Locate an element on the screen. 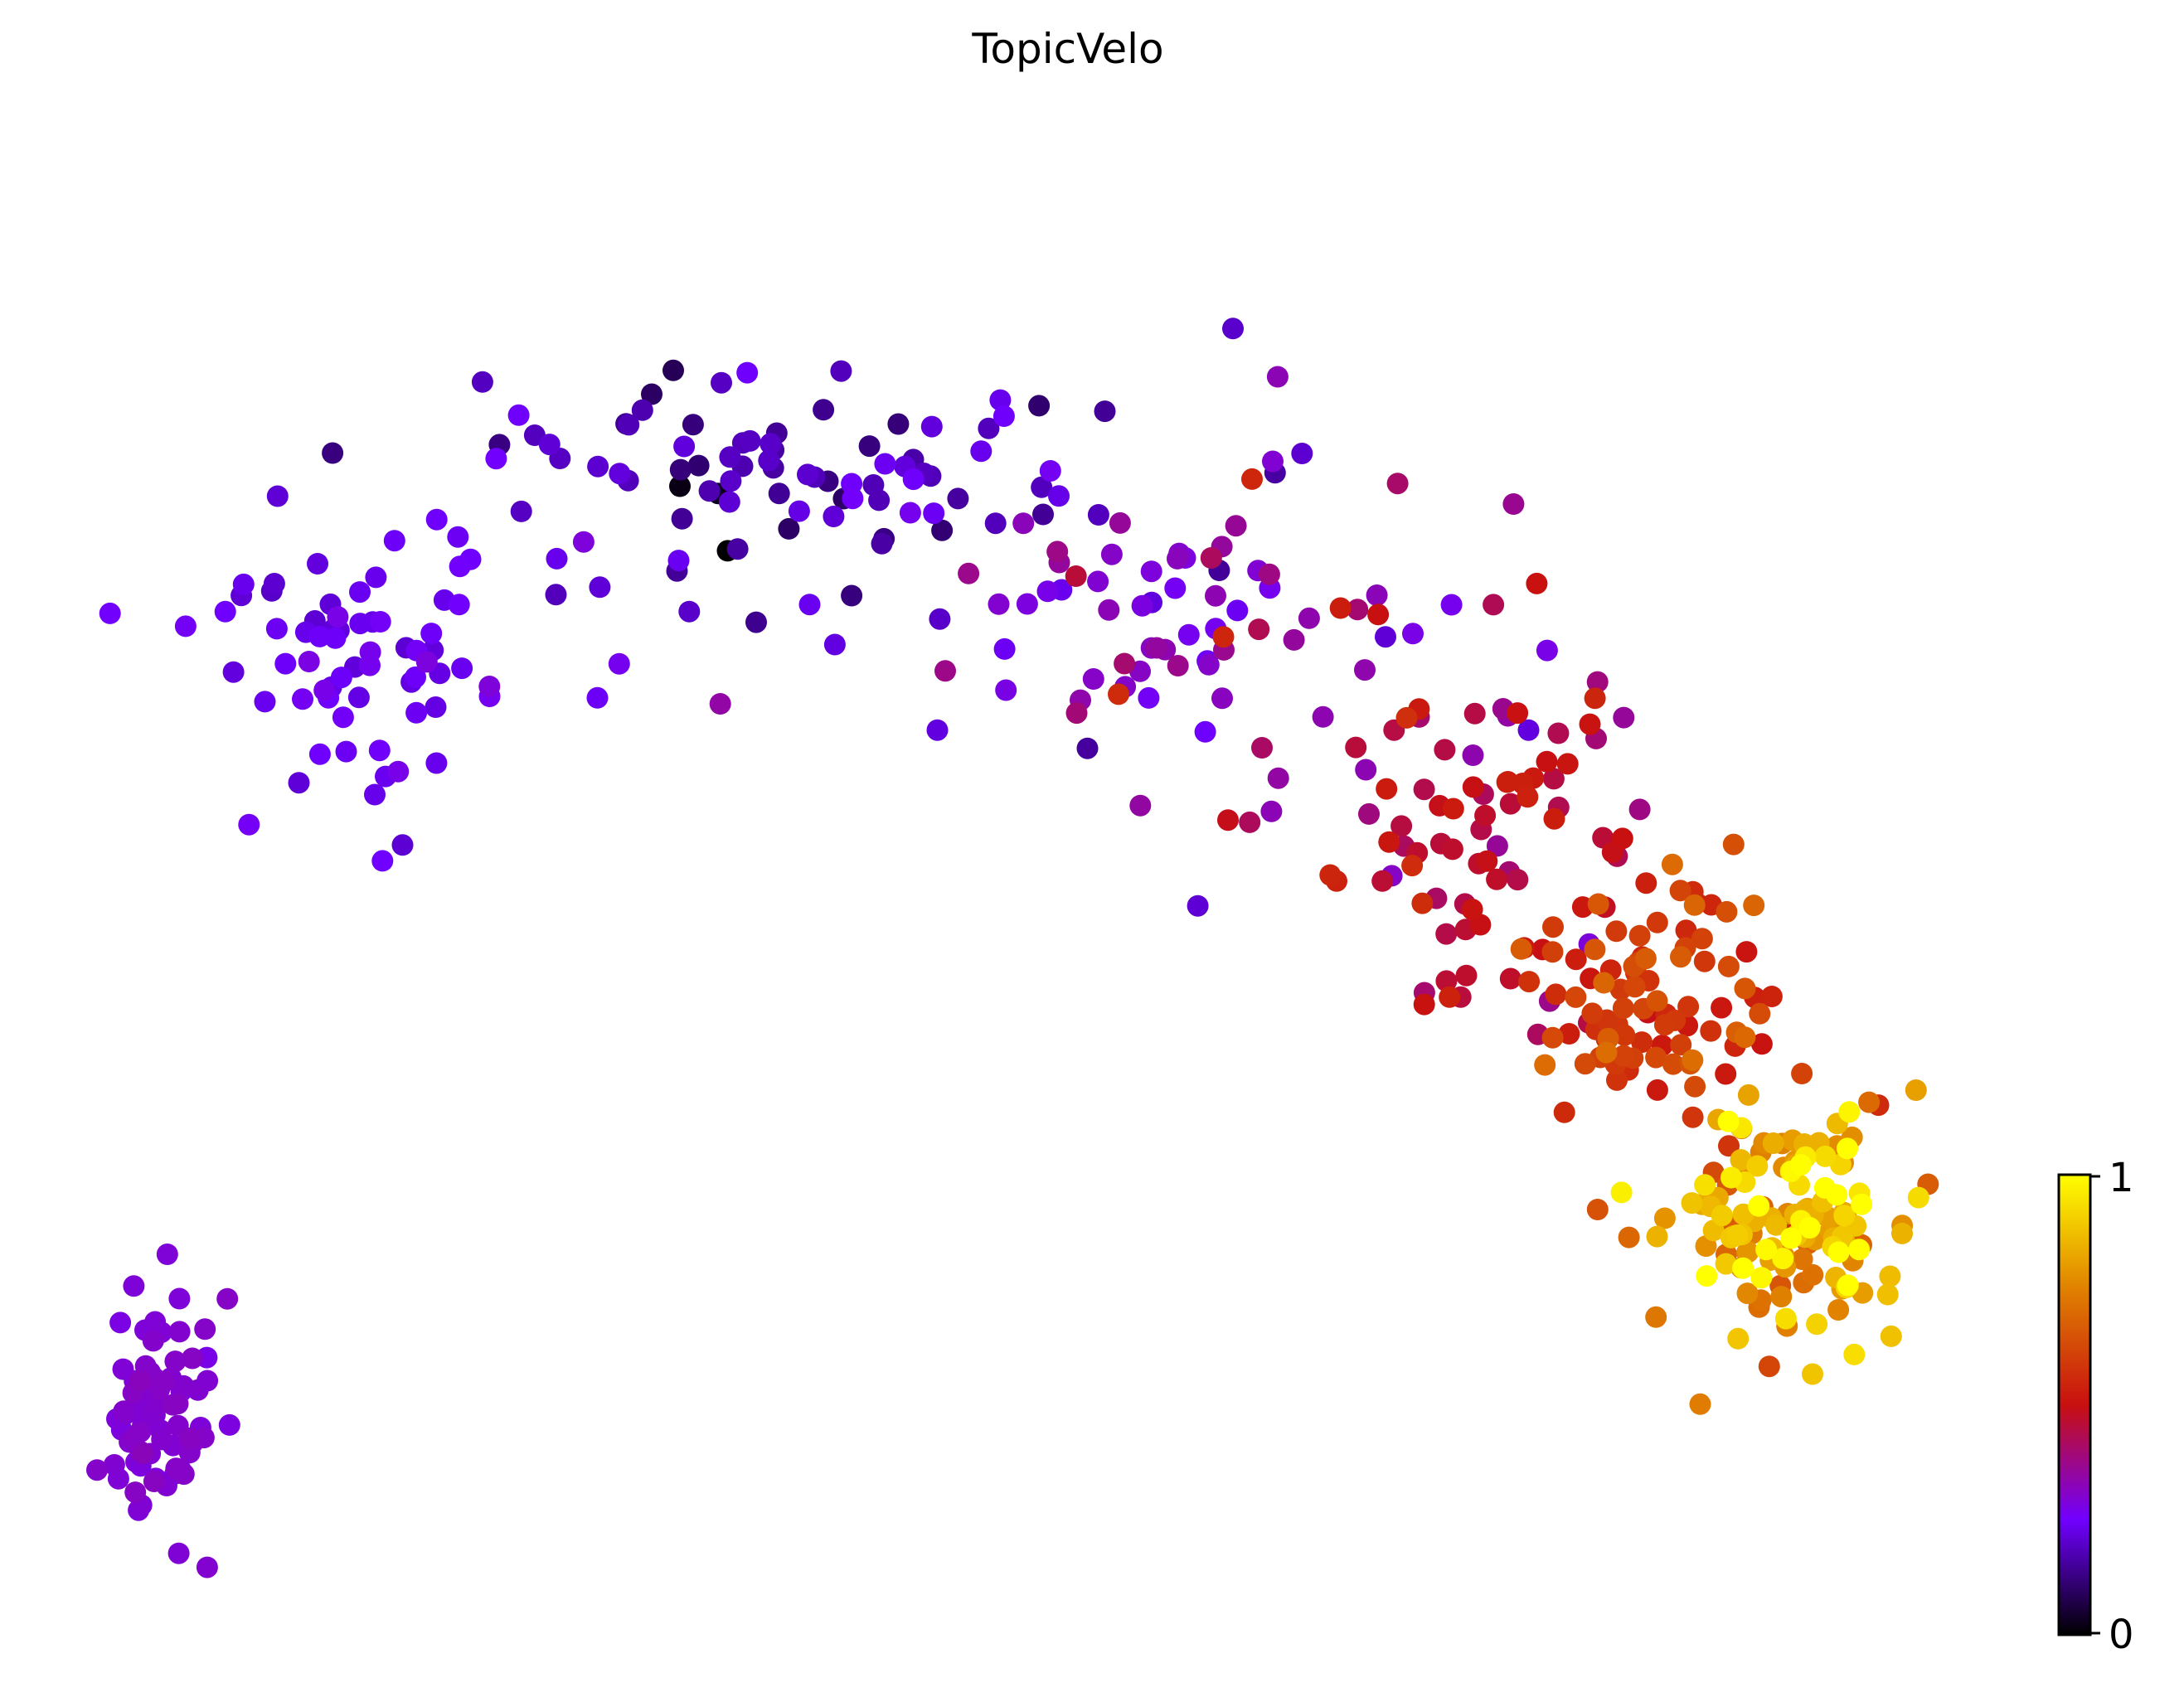 This screenshot has height=1692, width=2184. colorbar-gradient is located at coordinates (2074, 1404).